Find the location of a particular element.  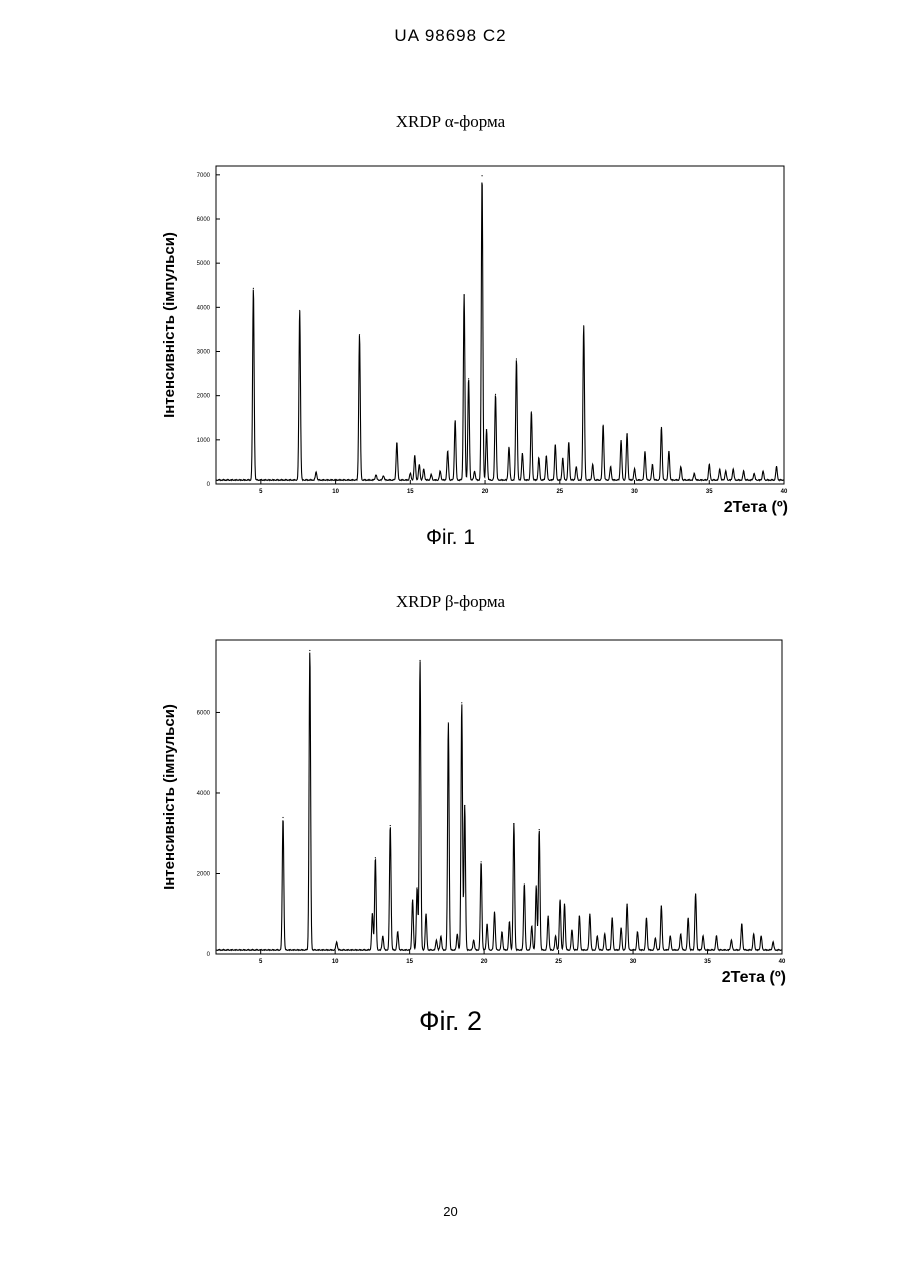

figure-1-caption: Фіг. 1 is located at coordinates (450, 538).